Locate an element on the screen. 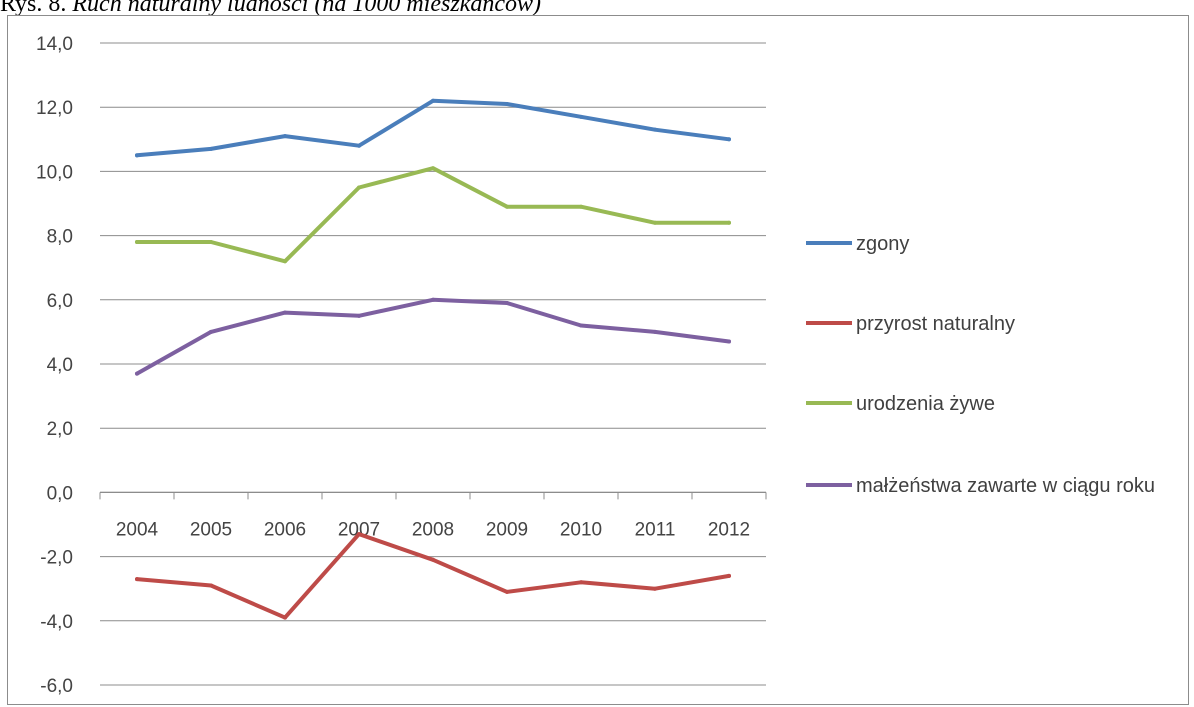  x-tick-label: 2012 is located at coordinates (729, 529).